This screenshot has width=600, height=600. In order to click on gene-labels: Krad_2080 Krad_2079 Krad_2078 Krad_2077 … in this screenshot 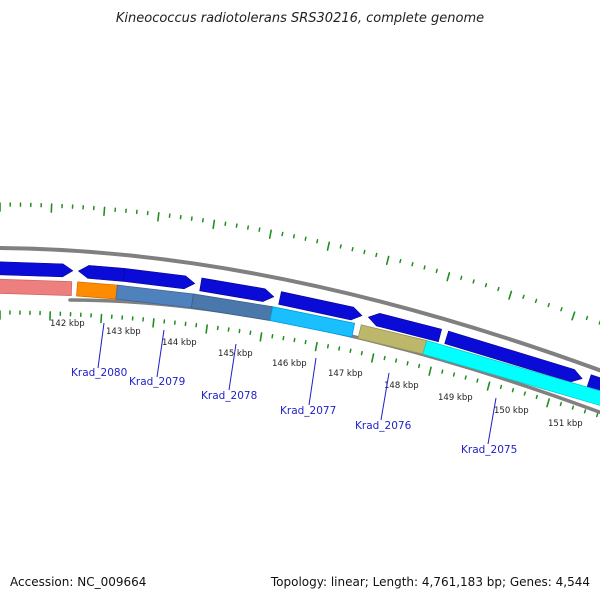, I will do `click(294, 411)`.